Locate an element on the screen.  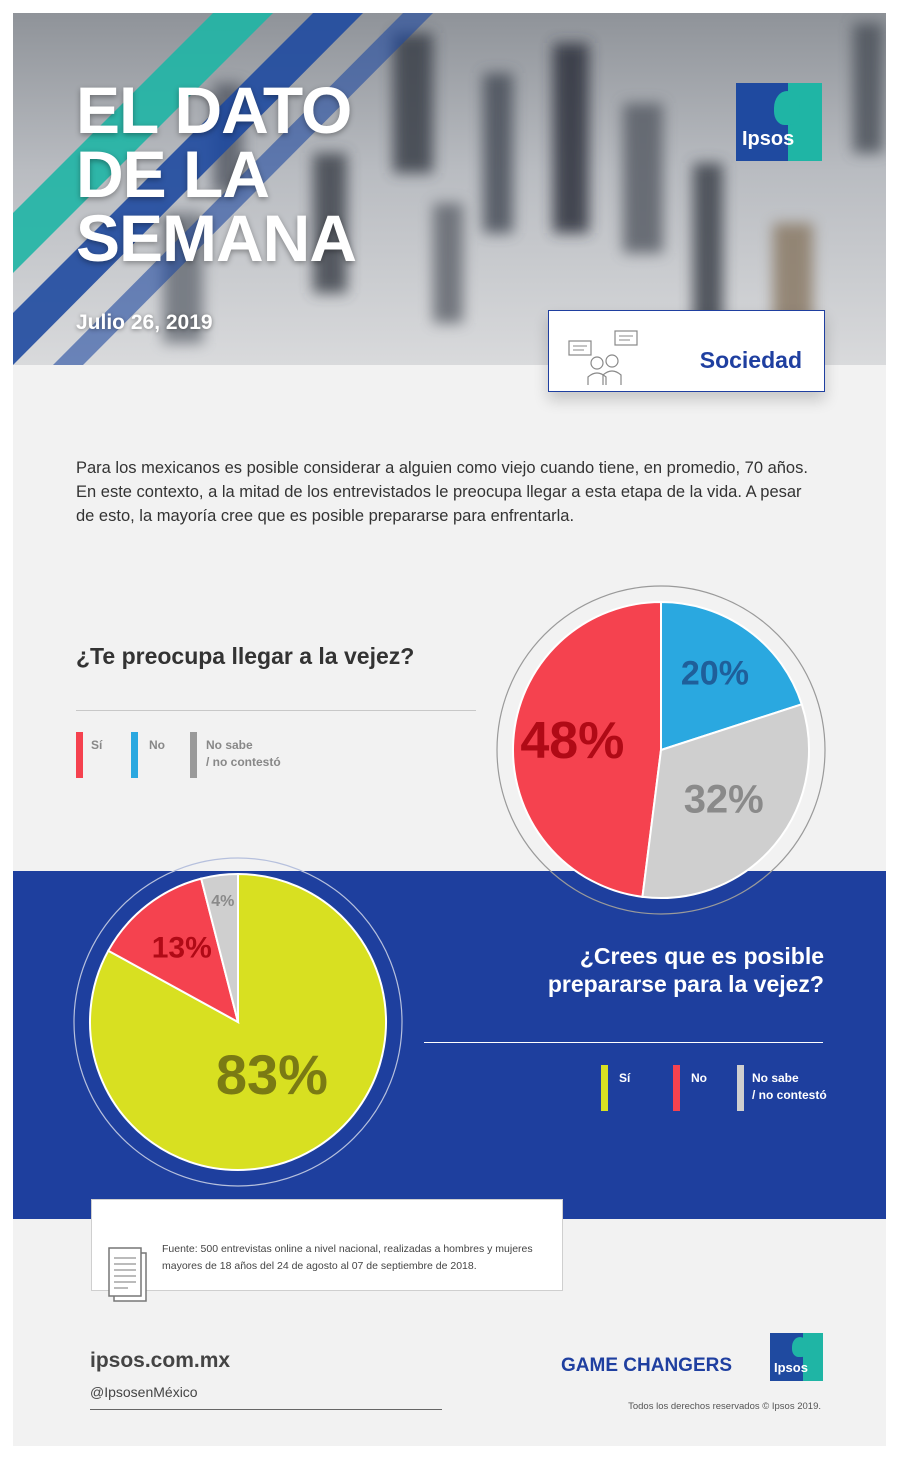
pie-chart-prepare: 83% 13% 4% is located at coordinates (238, 1022).